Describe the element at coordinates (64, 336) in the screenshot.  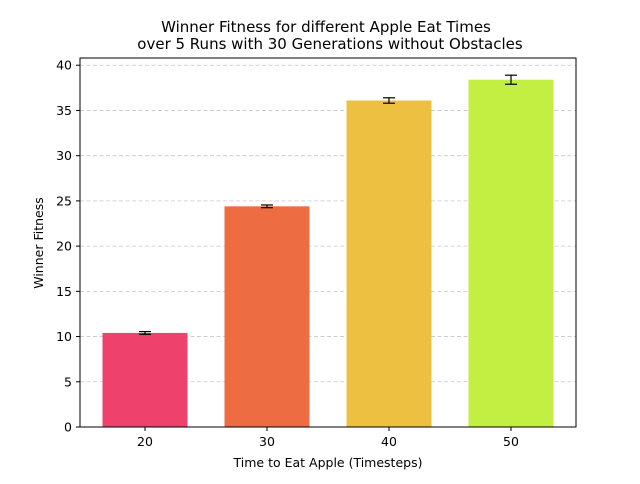
I see `y-tick-label-10: 10` at that location.